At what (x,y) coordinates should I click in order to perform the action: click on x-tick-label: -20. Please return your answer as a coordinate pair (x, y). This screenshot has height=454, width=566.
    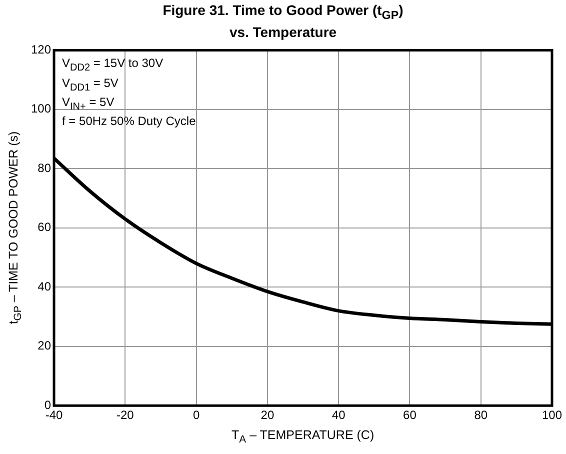
    Looking at the image, I should click on (125, 415).